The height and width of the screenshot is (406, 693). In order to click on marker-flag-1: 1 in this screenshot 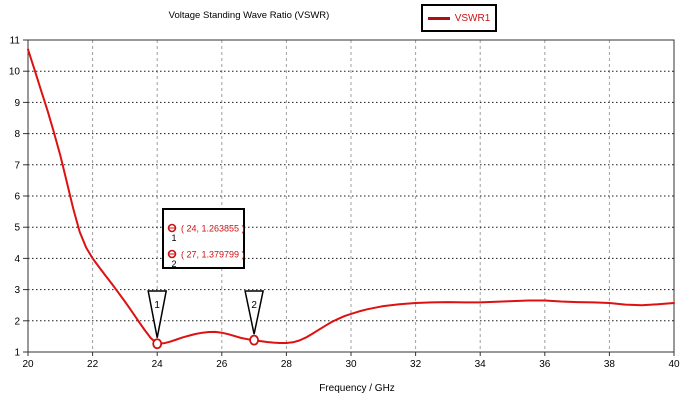, I will do `click(157, 320)`.